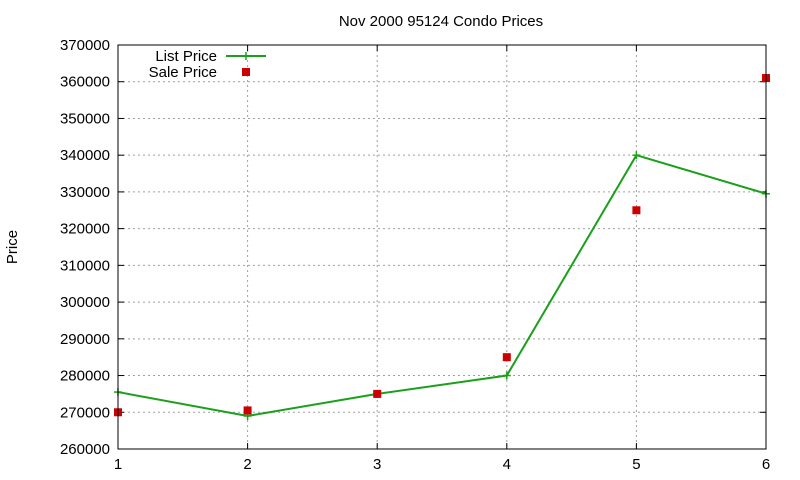 The width and height of the screenshot is (800, 480). I want to click on legend-item: List Price, so click(210, 56).